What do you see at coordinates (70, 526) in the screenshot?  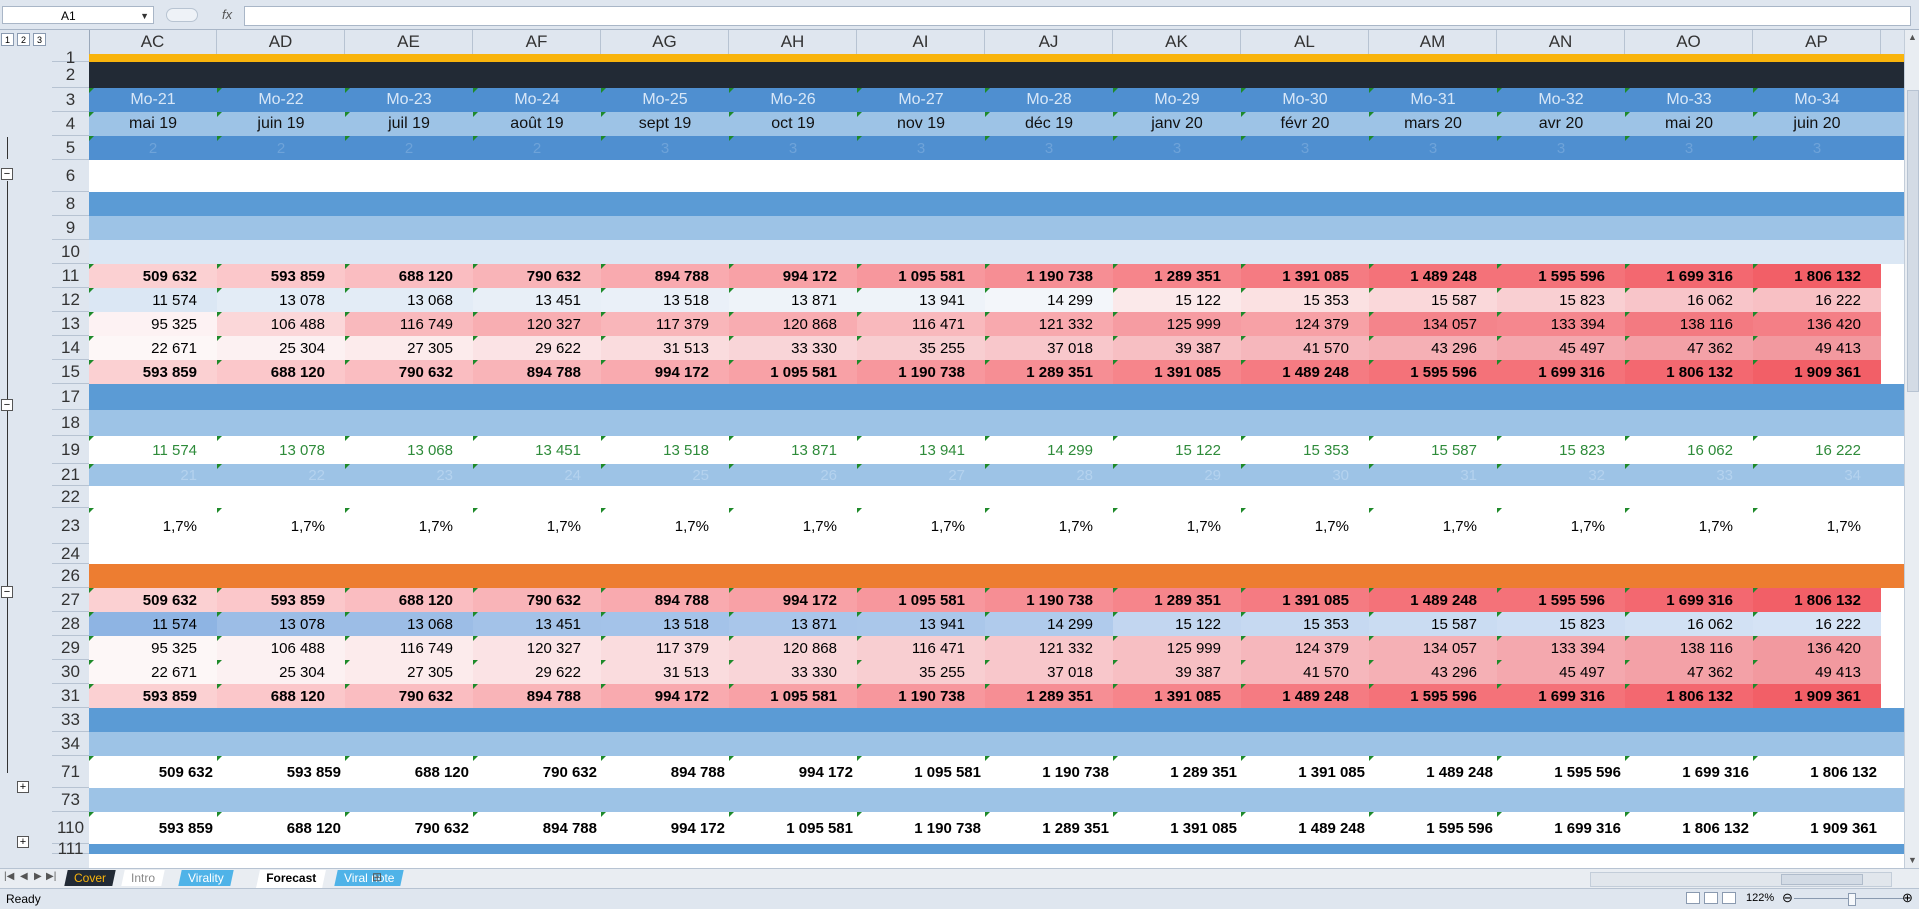 I see `row-header: 23` at bounding box center [70, 526].